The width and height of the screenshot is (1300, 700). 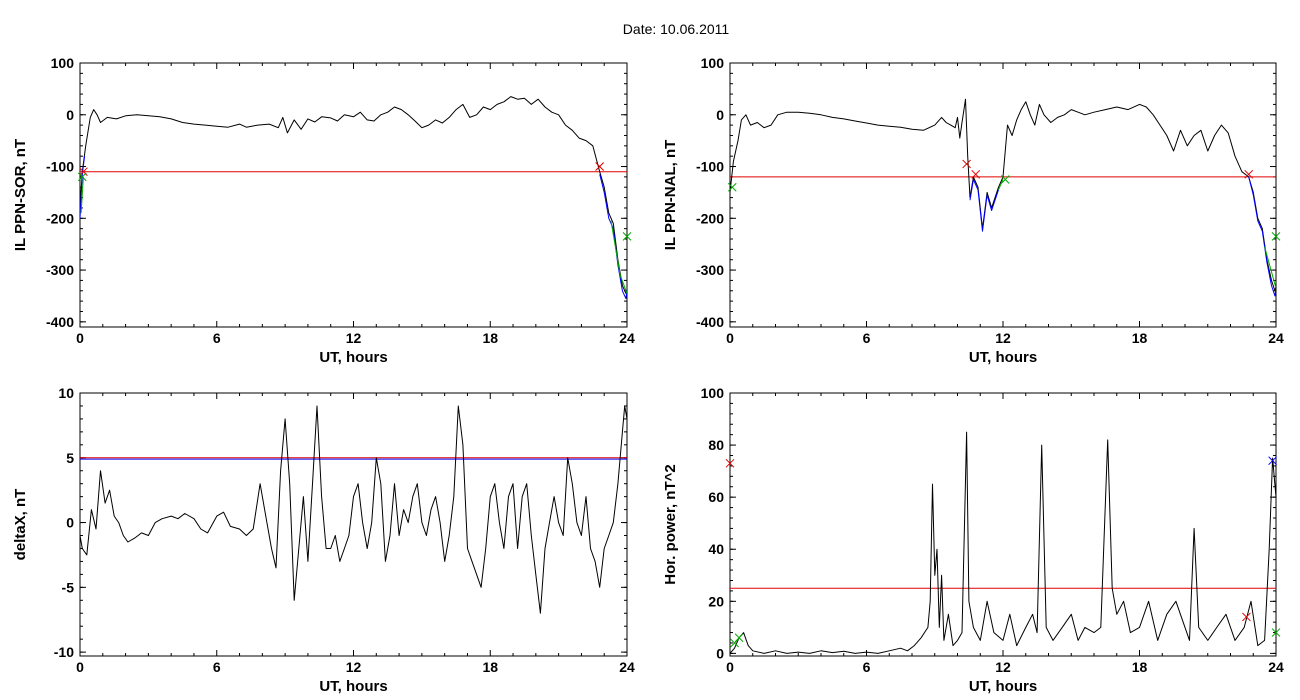 I want to click on figure-title: Date: 10.06.2011, so click(x=676, y=29).